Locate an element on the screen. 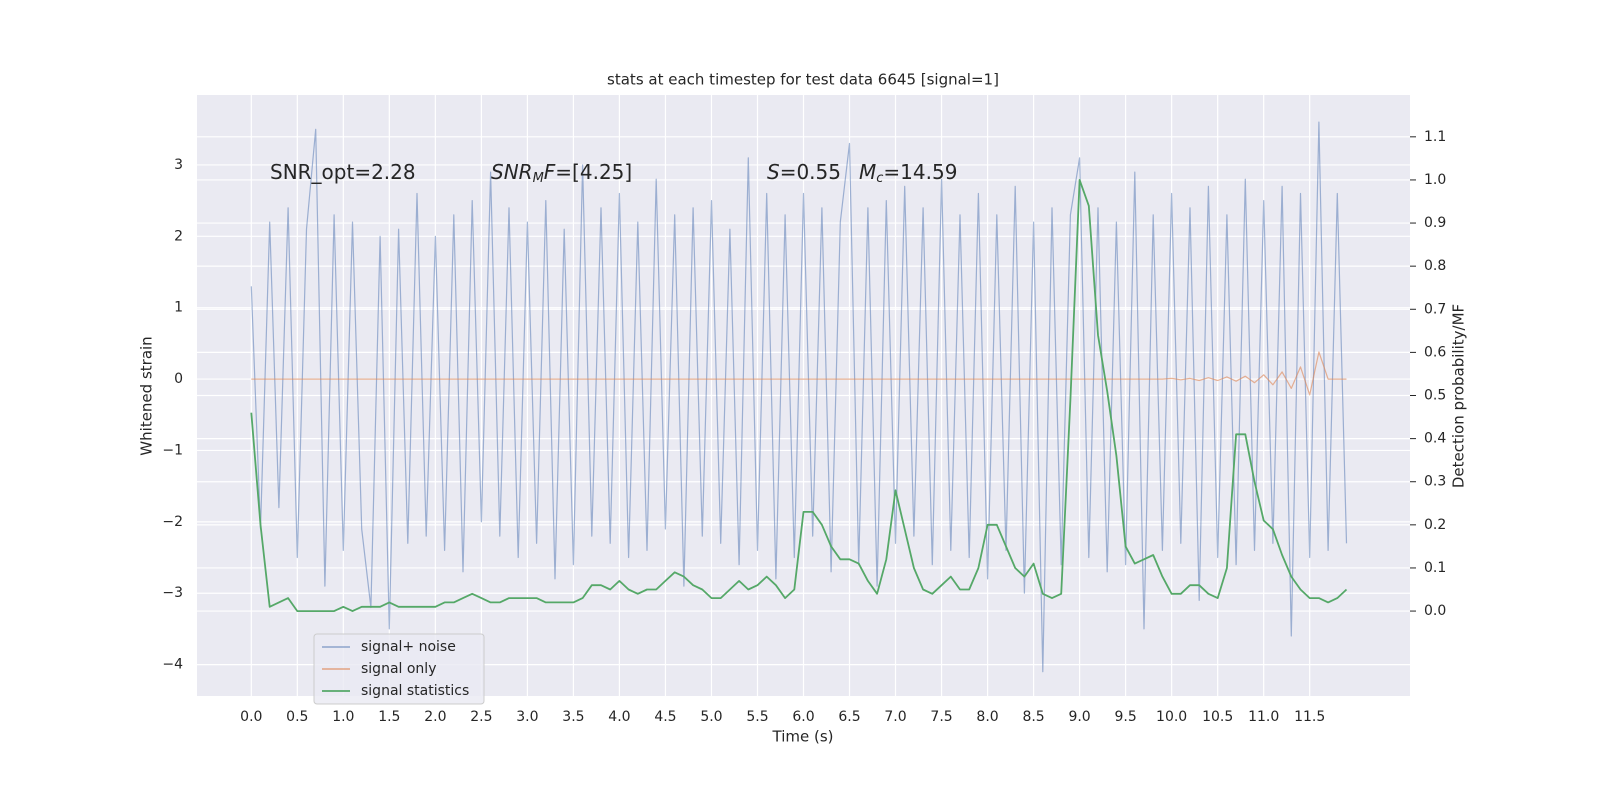  legend-label: signal+ noise is located at coordinates (408, 647).